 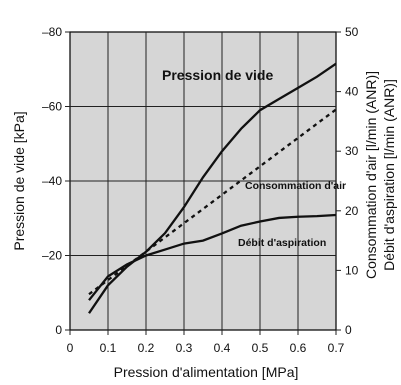 What do you see at coordinates (212, 257) in the screenshot?
I see `series-line-debit-d-aspiration` at bounding box center [212, 257].